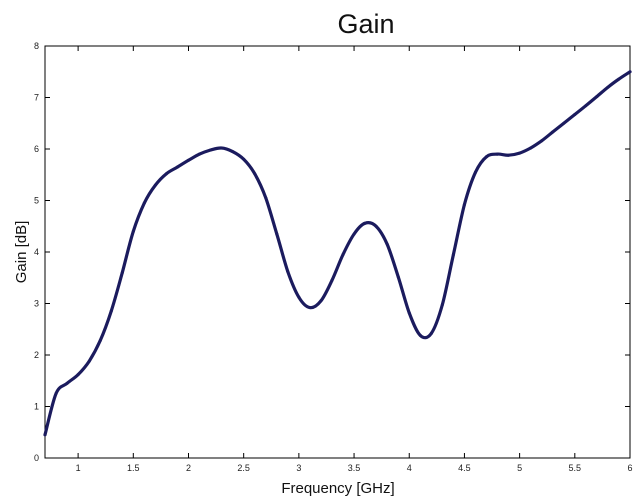 Image resolution: width=640 pixels, height=500 pixels. I want to click on x-tick-label: 1, so click(78, 468).